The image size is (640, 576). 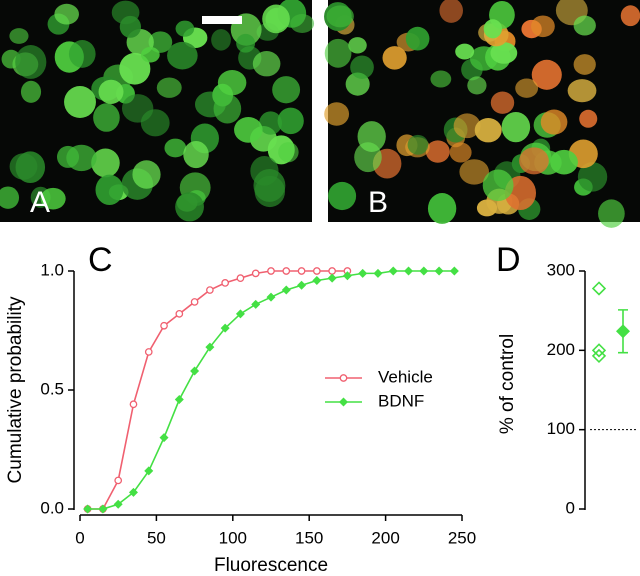 What do you see at coordinates (405, 376) in the screenshot?
I see `legend-label: Vehicle` at bounding box center [405, 376].